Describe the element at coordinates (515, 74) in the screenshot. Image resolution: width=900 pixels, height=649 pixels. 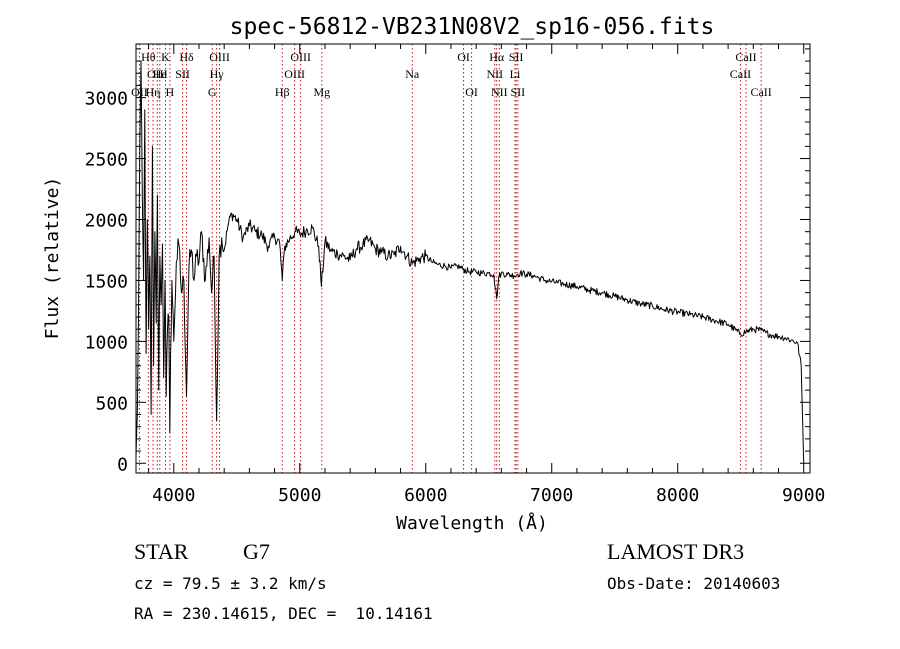
I see `line-marker-label: Li` at that location.